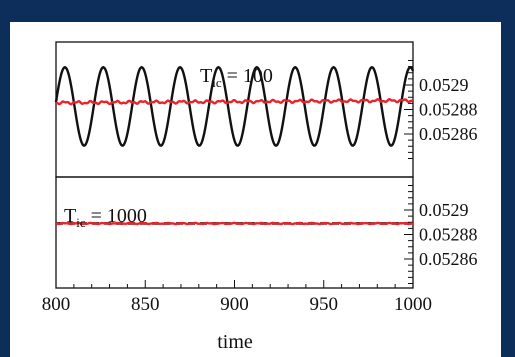  What do you see at coordinates (81, 222) in the screenshot?
I see `panel-label-bottom-sub: ic` at bounding box center [81, 222].